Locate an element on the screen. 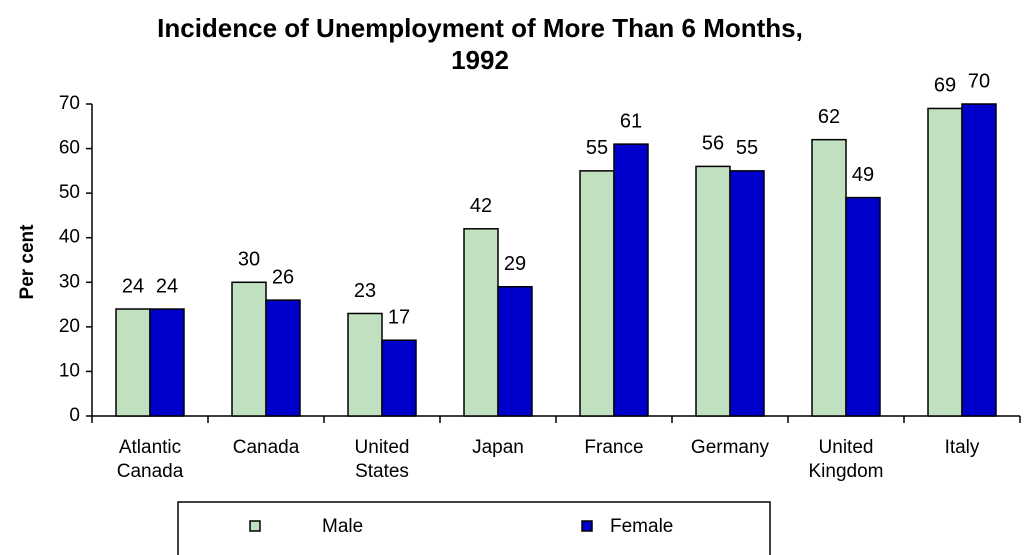  legend-label: Female is located at coordinates (641, 526).